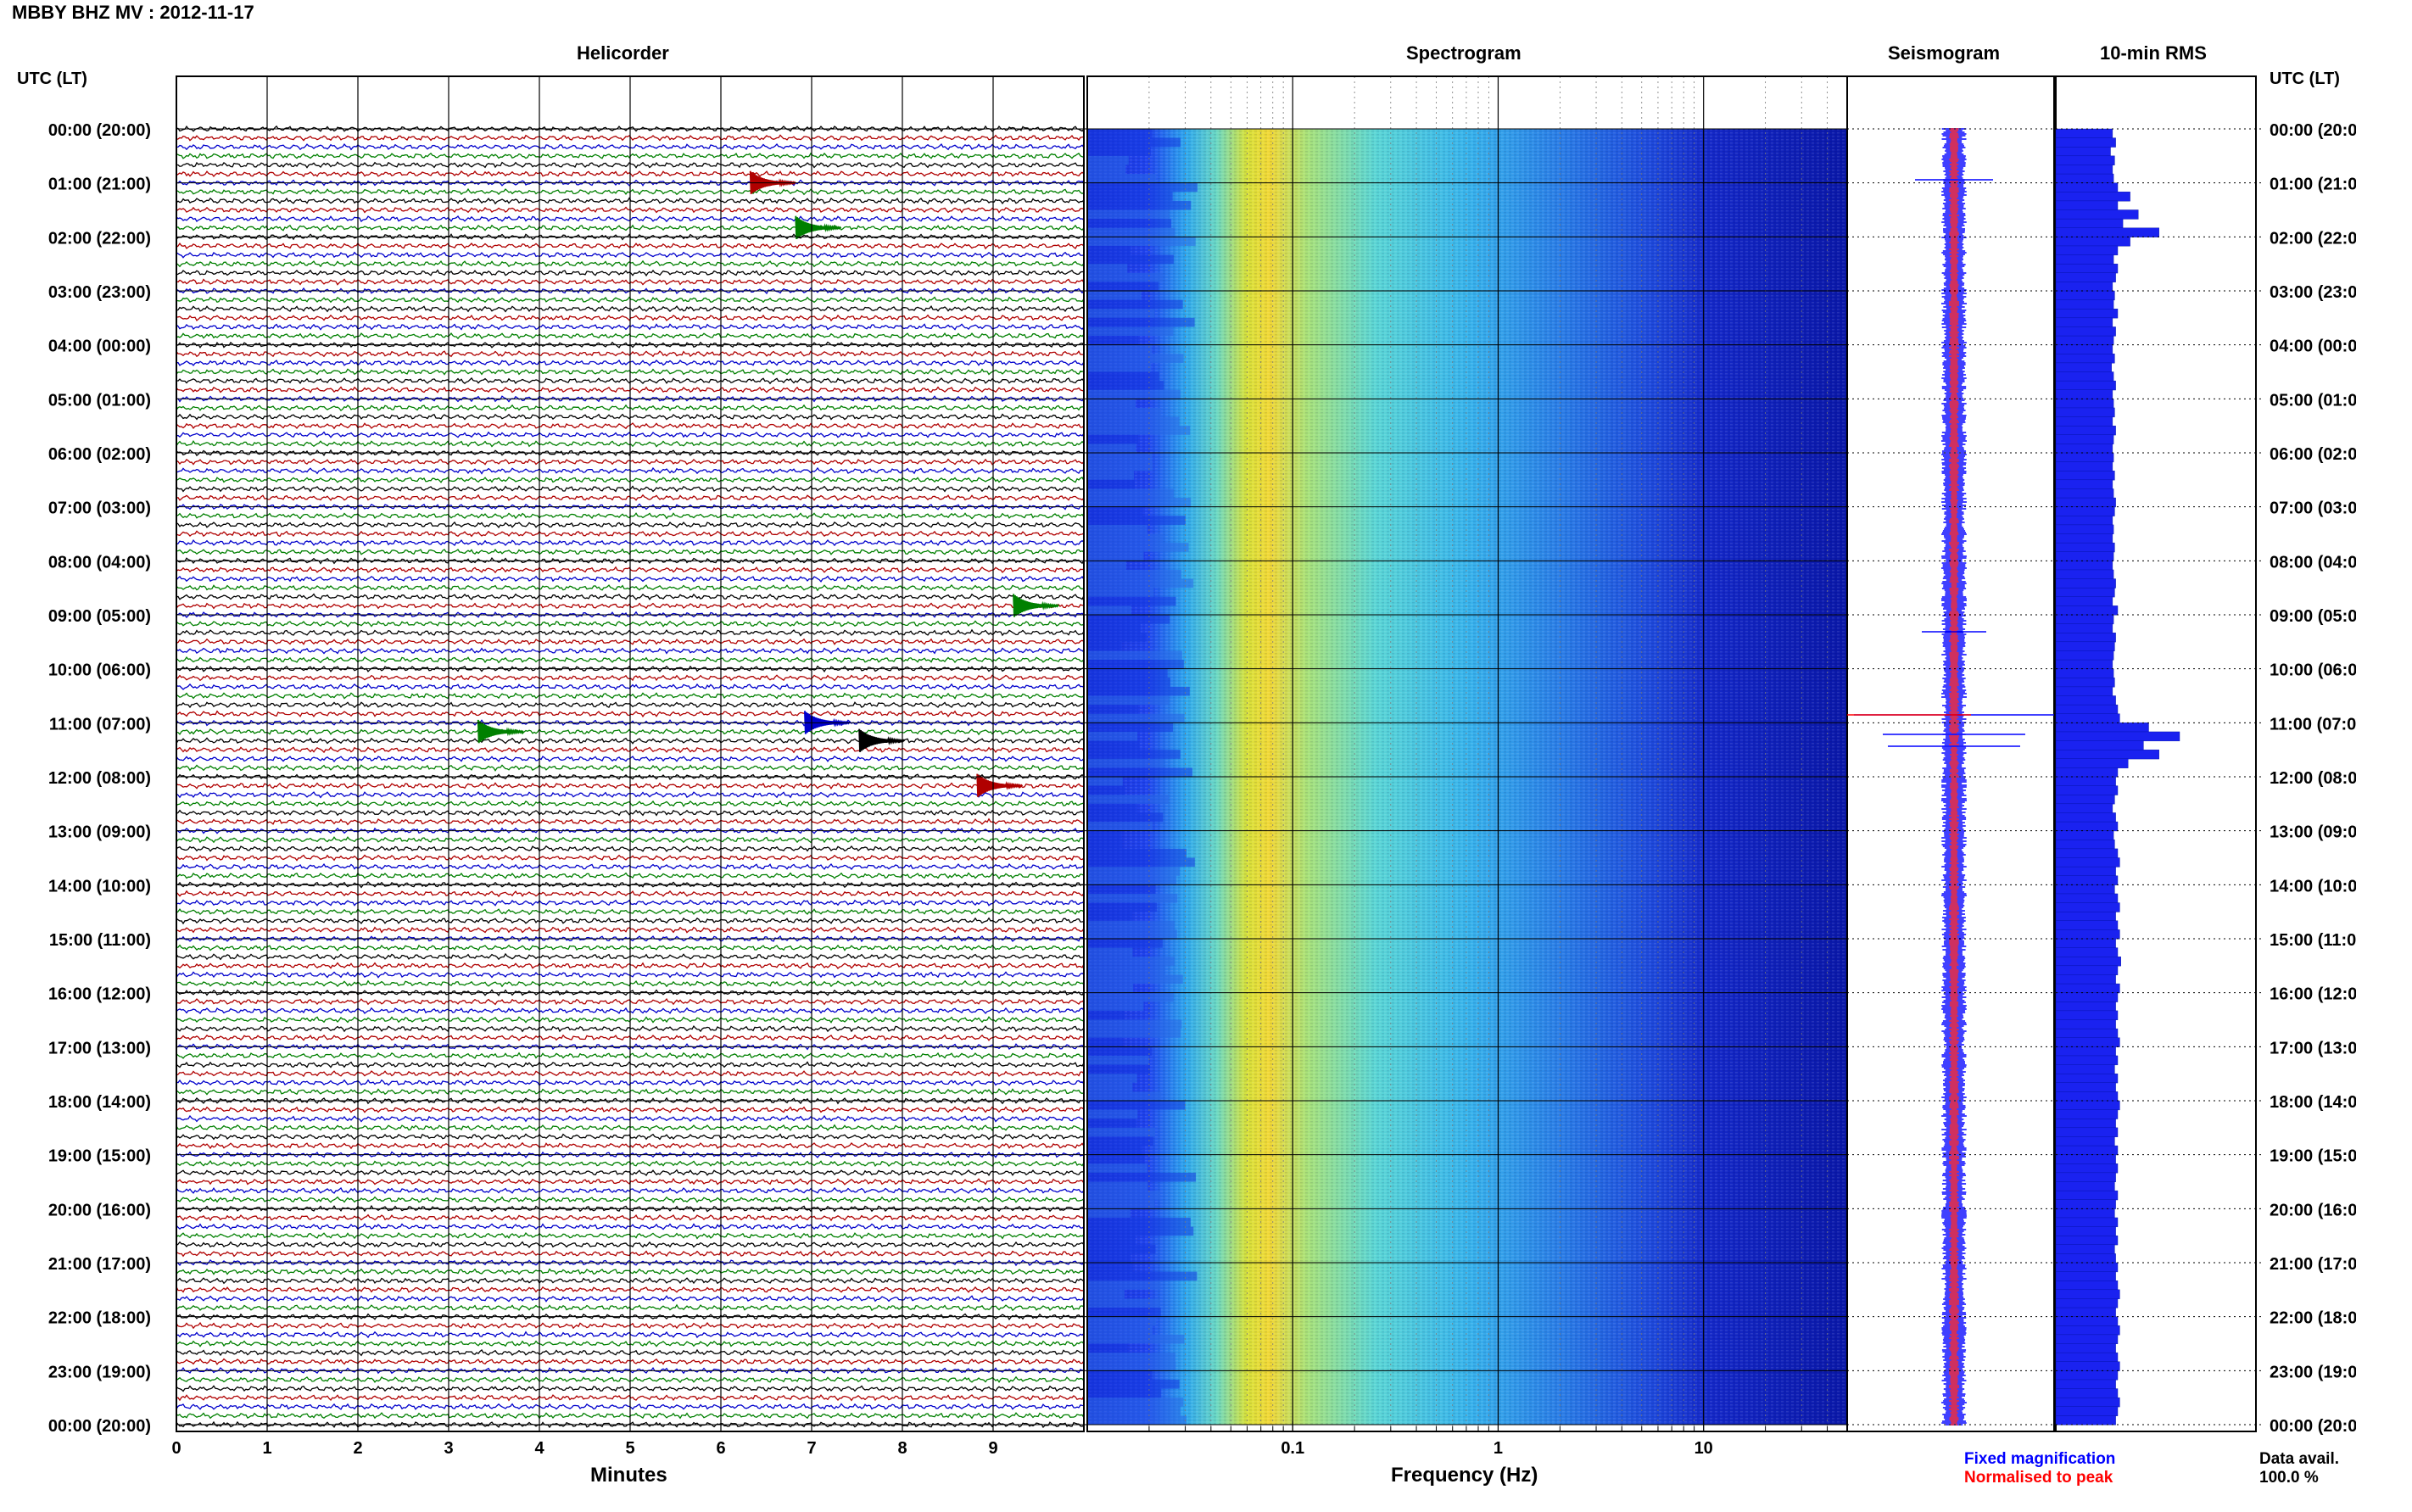 The width and height of the screenshot is (2412, 1512). Describe the element at coordinates (99, 292) in the screenshot. I see `time-label-left: 03:00 (23:00)` at that location.